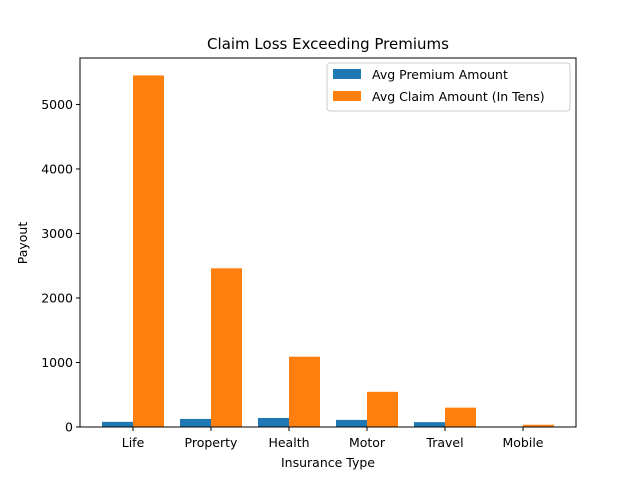 This screenshot has width=640, height=484. Describe the element at coordinates (440, 74) in the screenshot. I see `legend-label-premium: Avg Premium Amount` at that location.